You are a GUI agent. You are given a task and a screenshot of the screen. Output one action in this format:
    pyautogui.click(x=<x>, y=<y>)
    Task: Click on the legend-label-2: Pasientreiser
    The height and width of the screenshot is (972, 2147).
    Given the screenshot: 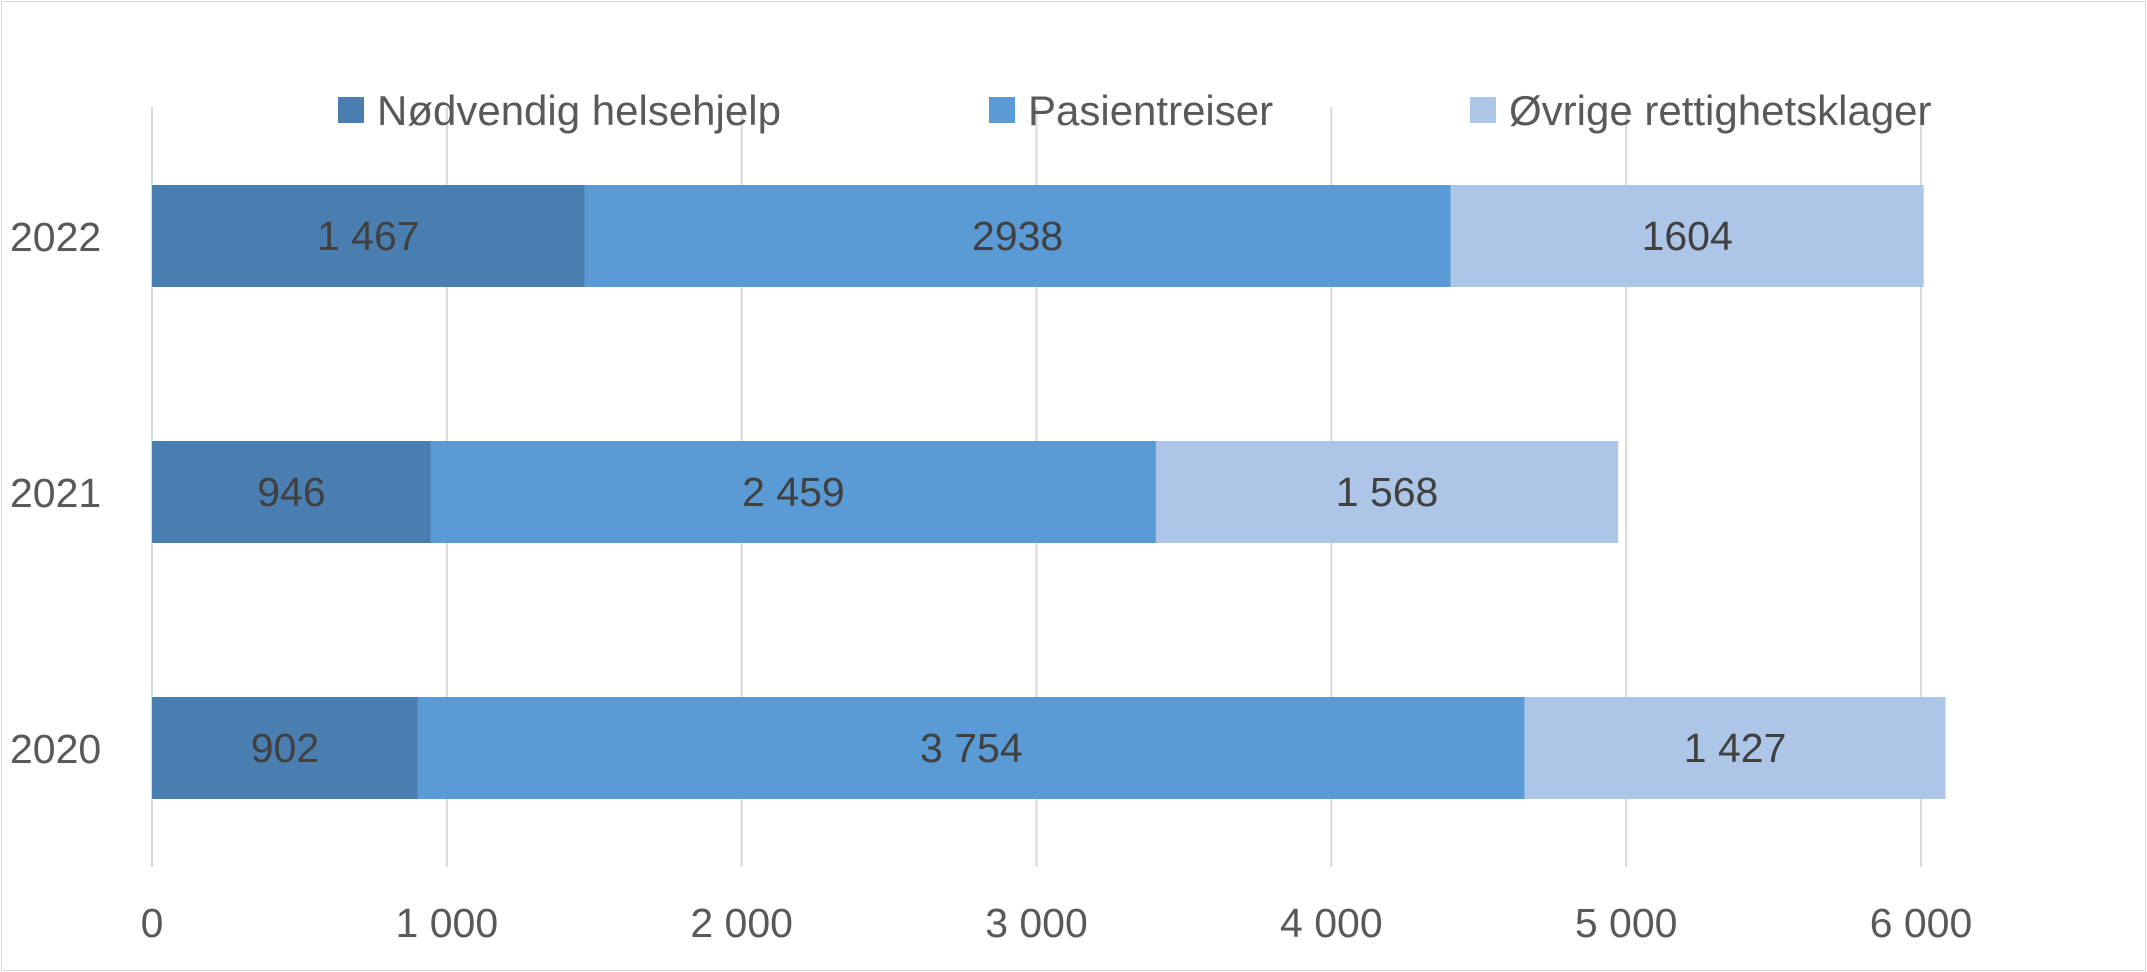 What is the action you would take?
    pyautogui.click(x=1150, y=110)
    